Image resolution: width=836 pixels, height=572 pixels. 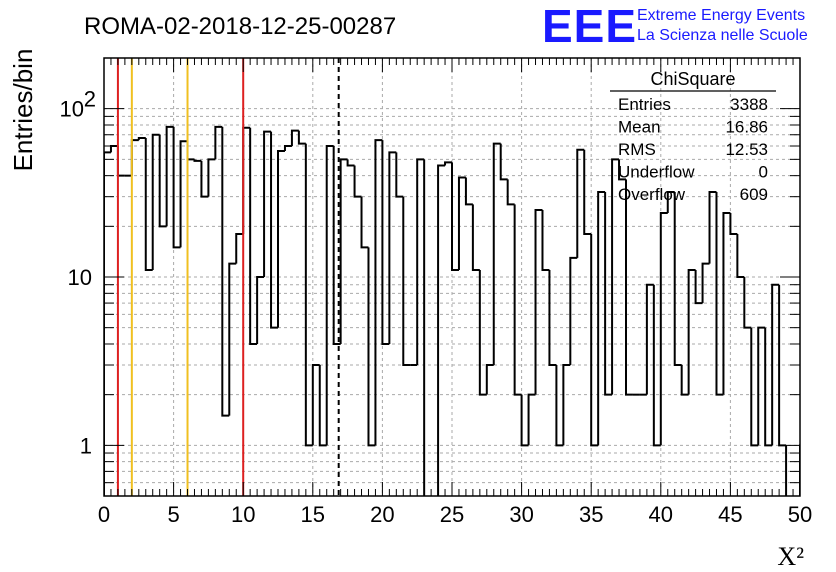 I want to click on stats-value: 0, so click(x=763, y=172).